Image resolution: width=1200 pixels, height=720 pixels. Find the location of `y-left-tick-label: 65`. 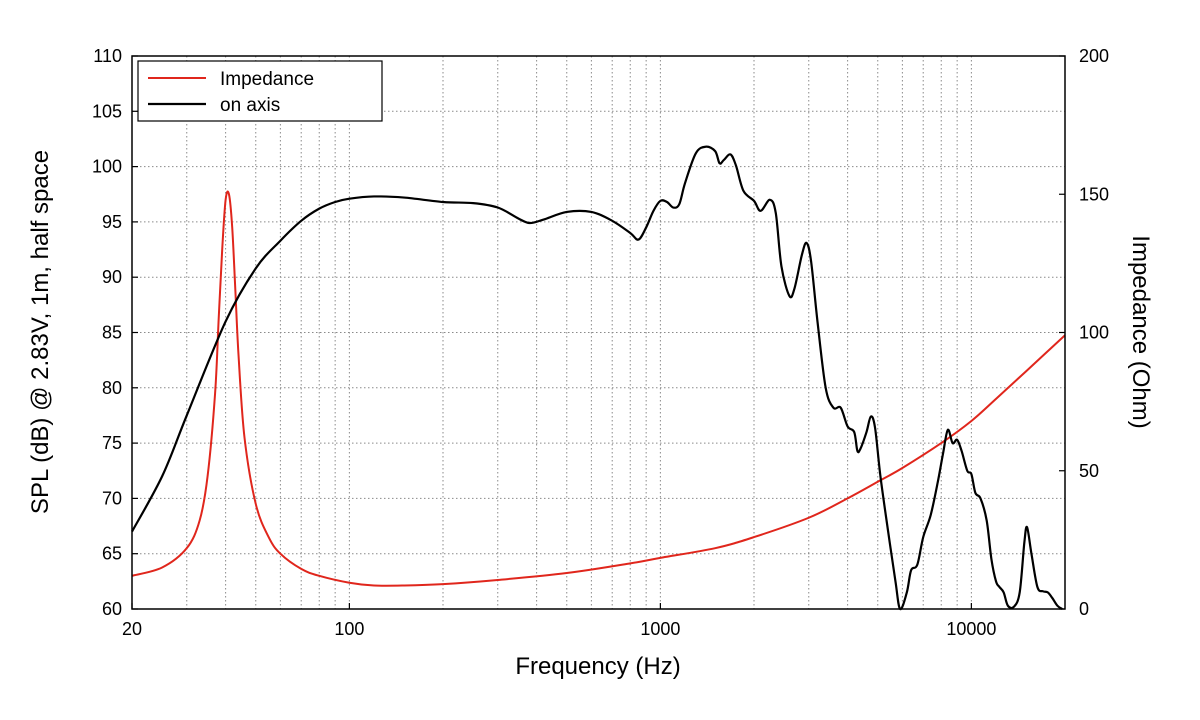

y-left-tick-label: 65 is located at coordinates (112, 554).